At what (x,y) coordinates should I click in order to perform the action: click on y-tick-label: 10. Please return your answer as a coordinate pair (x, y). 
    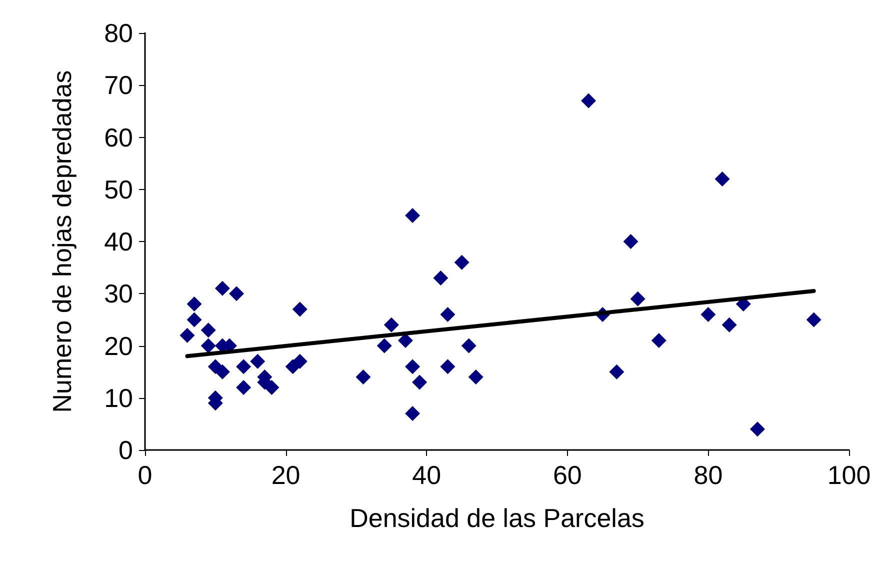
    Looking at the image, I should click on (118, 397).